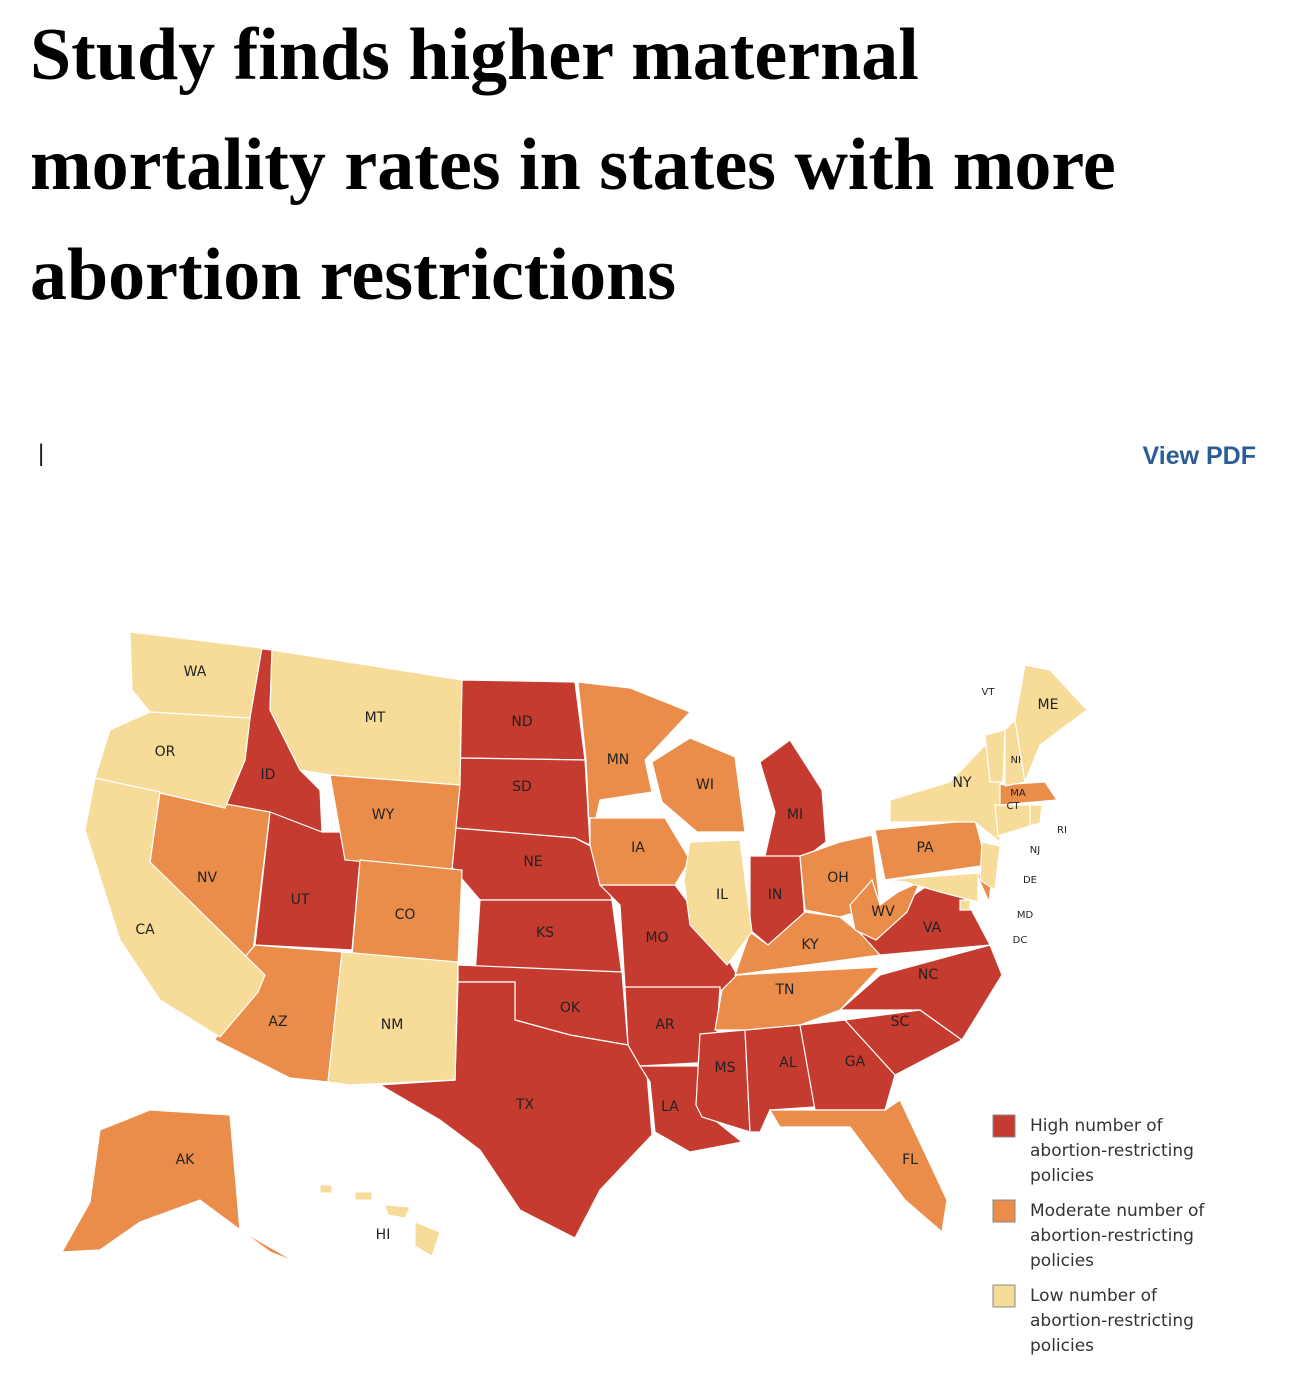  I want to click on state-label: NJ, so click(1035, 850).